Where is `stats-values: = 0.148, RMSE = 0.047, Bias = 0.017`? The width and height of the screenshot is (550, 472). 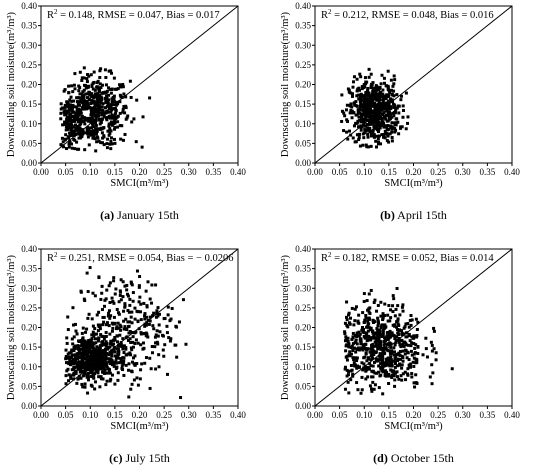 stats-values: = 0.148, RMSE = 0.047, Bias = 0.017 is located at coordinates (139, 15).